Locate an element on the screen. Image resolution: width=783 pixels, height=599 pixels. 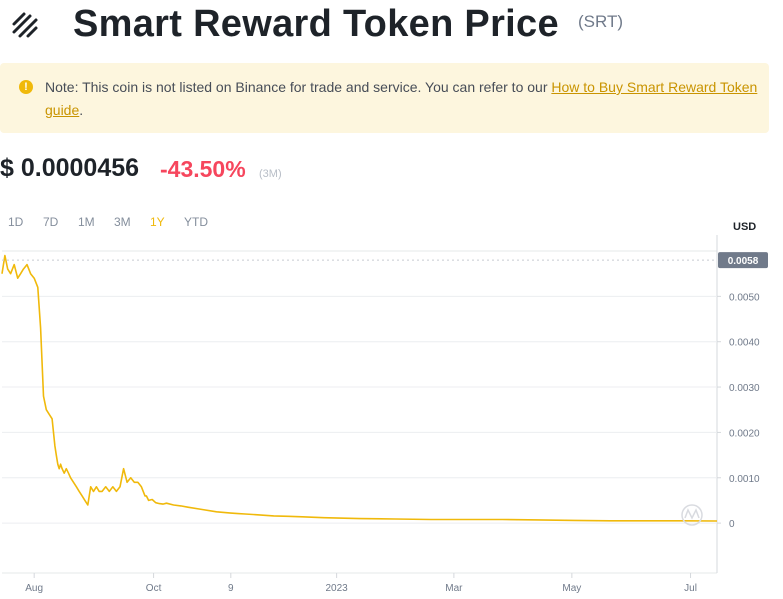
x-tick-label: 9 is located at coordinates (231, 588).